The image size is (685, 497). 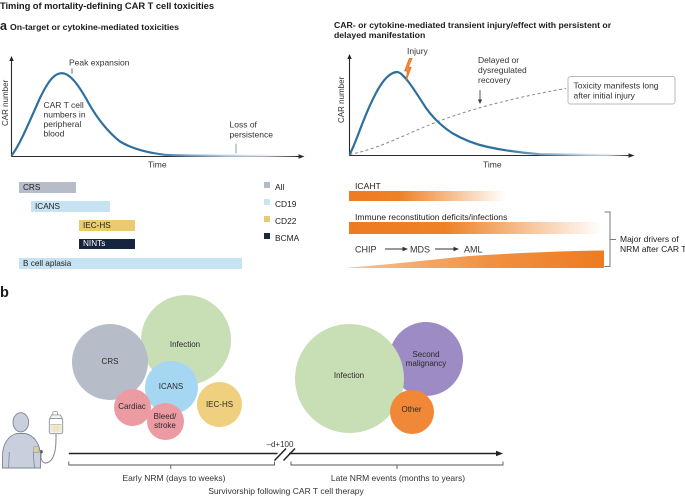 I want to click on svg-text: CHIP, so click(x=366, y=250).